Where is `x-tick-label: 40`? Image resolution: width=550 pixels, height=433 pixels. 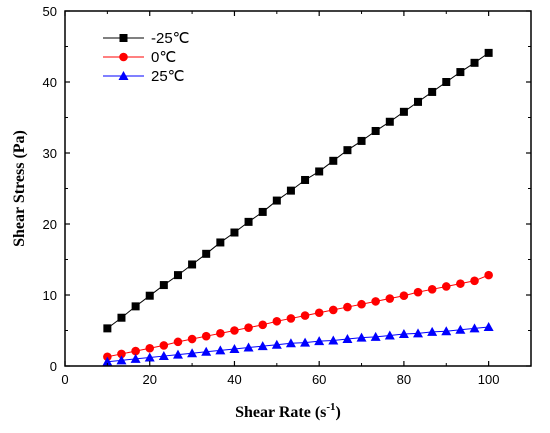 x-tick-label: 40 is located at coordinates (234, 379).